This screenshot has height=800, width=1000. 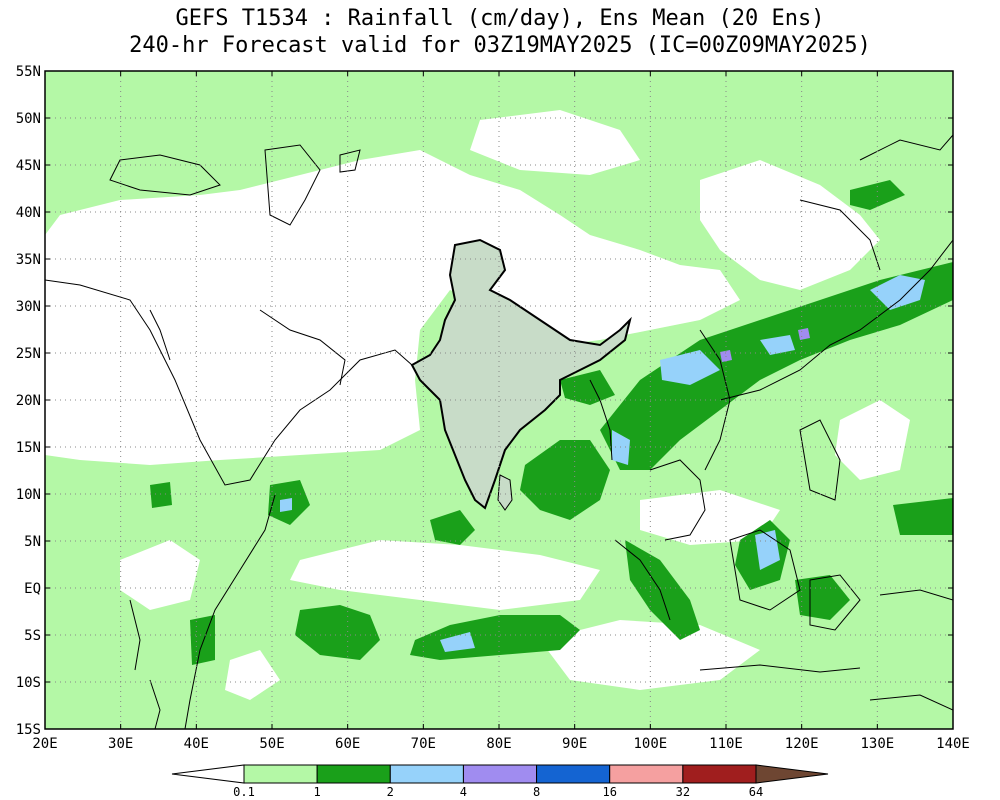 What do you see at coordinates (536, 792) in the screenshot?
I see `legend-label: 8` at bounding box center [536, 792].